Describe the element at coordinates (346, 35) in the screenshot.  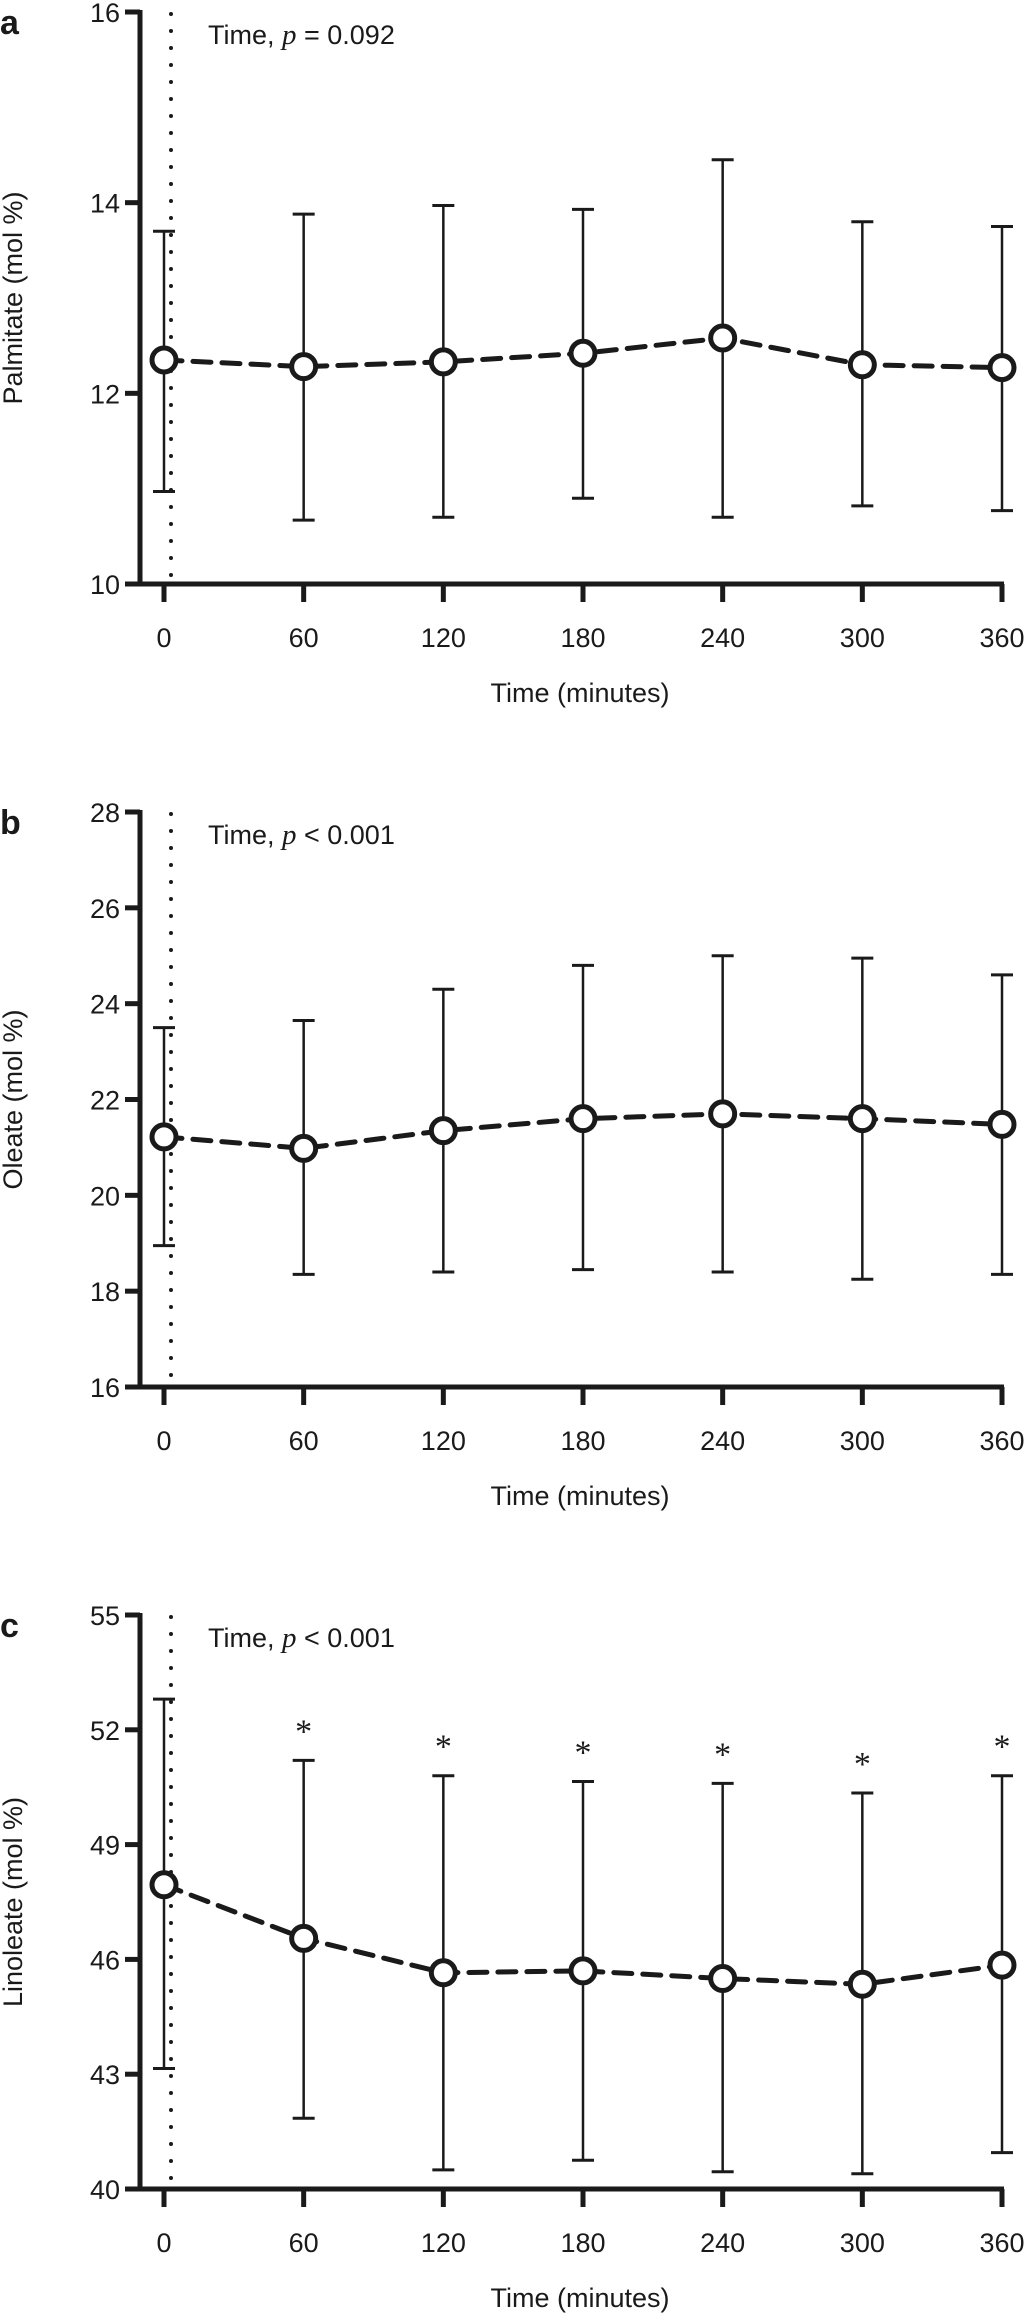
I see `stat-value: = 0.092` at that location.